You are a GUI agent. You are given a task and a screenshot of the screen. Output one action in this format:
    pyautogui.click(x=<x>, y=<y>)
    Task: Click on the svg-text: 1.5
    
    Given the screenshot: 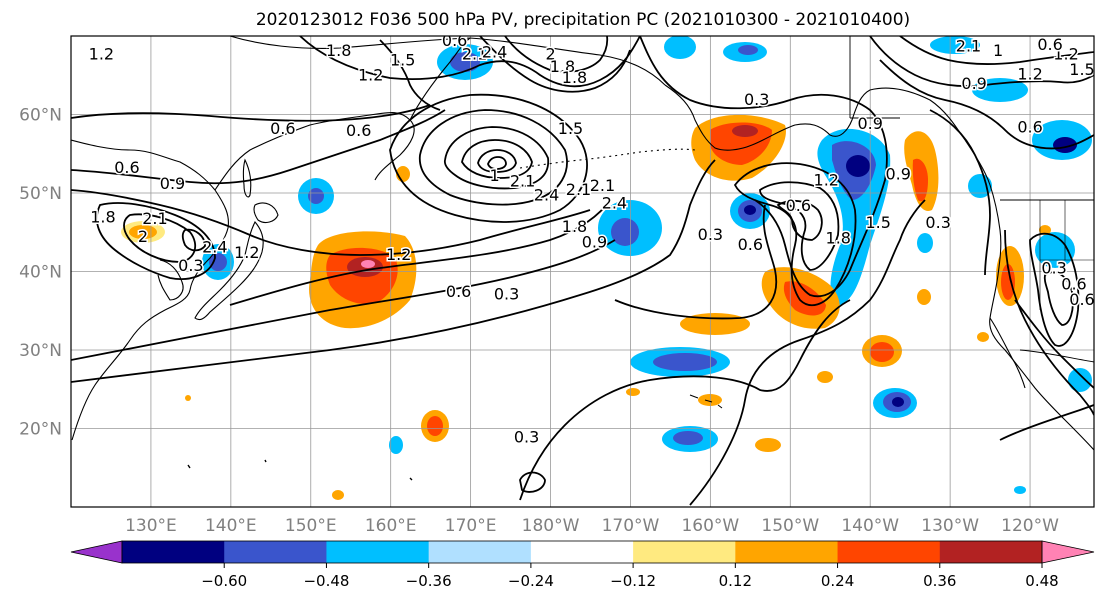 What is the action you would take?
    pyautogui.click(x=570, y=128)
    